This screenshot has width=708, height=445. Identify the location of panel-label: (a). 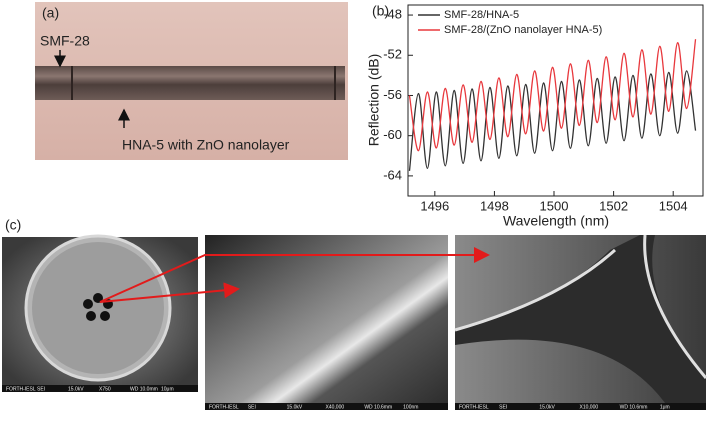
(50, 13).